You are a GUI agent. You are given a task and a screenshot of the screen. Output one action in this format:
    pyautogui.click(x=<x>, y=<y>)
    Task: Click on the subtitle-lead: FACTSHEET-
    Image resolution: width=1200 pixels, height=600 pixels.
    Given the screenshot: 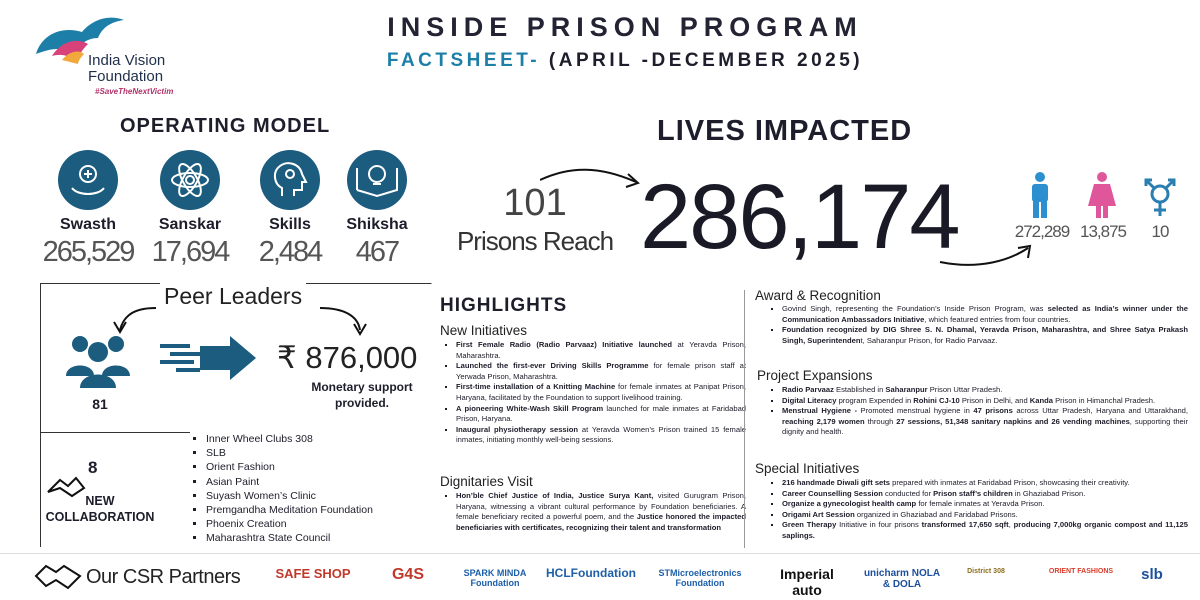 What is the action you would take?
    pyautogui.click(x=463, y=60)
    